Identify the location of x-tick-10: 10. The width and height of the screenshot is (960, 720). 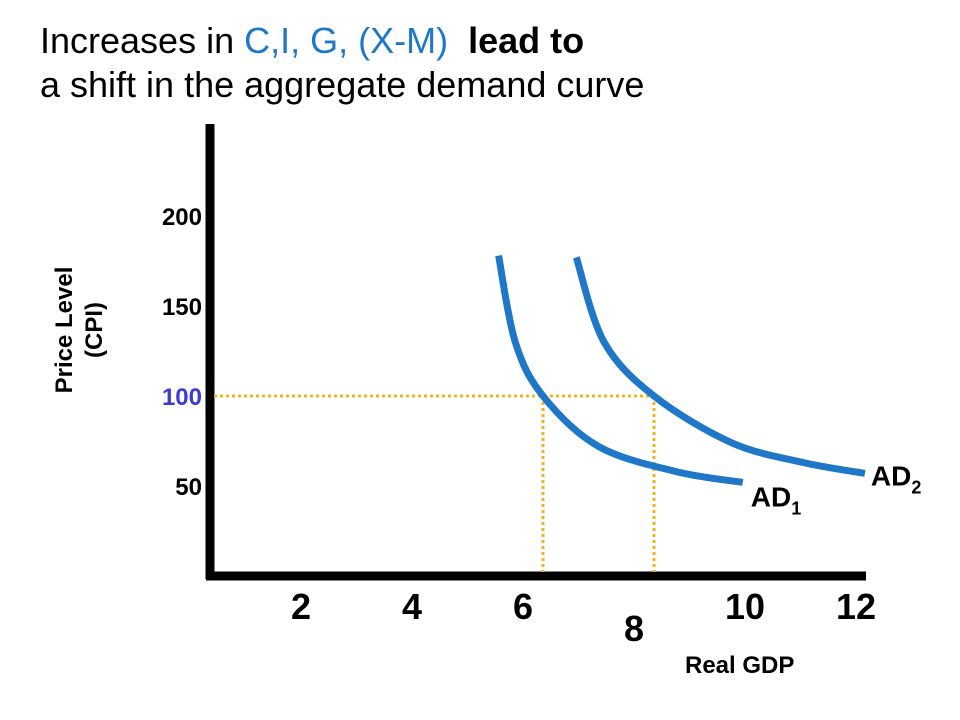
(745, 606).